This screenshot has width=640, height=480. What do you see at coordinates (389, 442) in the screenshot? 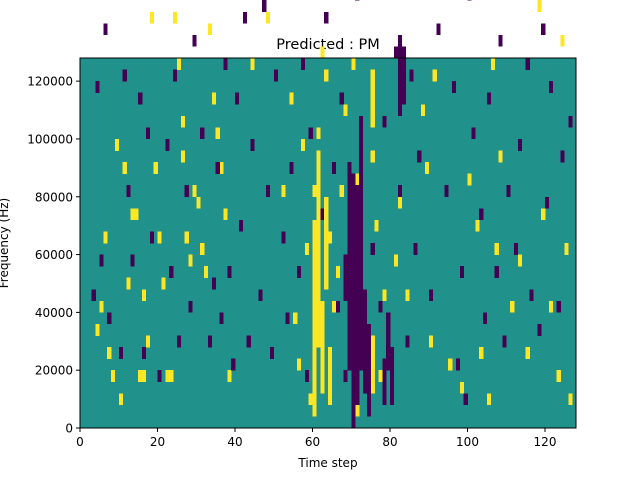
I see `x-tick-label: 80` at bounding box center [389, 442].